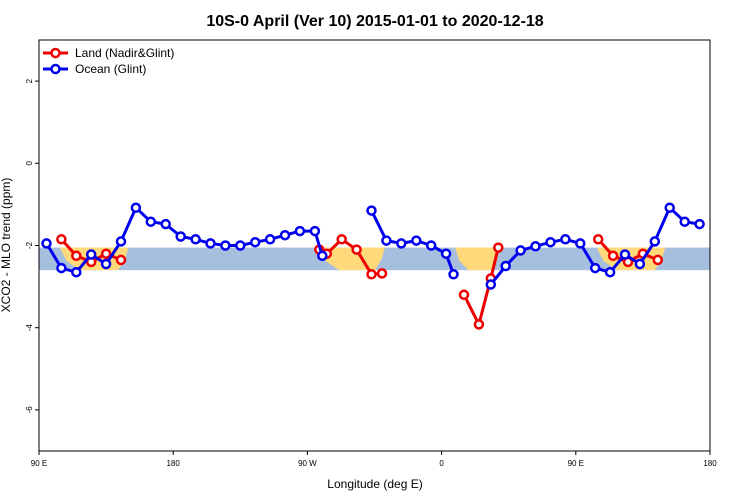 The width and height of the screenshot is (750, 500). I want to click on y-axis: 2 0 -2 -4 -6, so click(32, 245).